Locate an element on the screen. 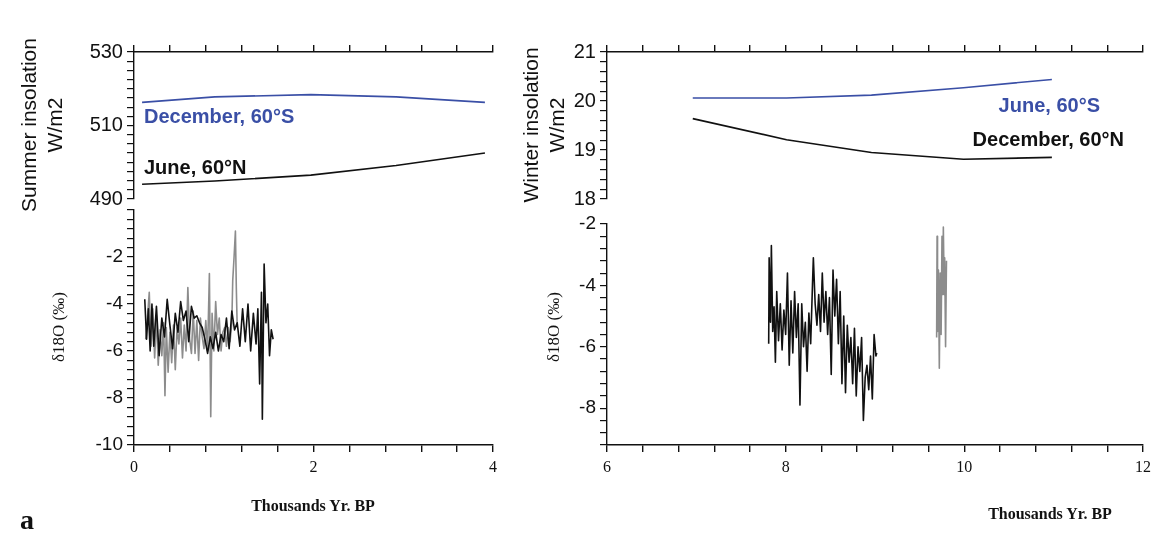  y-tick-label: 20 is located at coordinates (584, 99).